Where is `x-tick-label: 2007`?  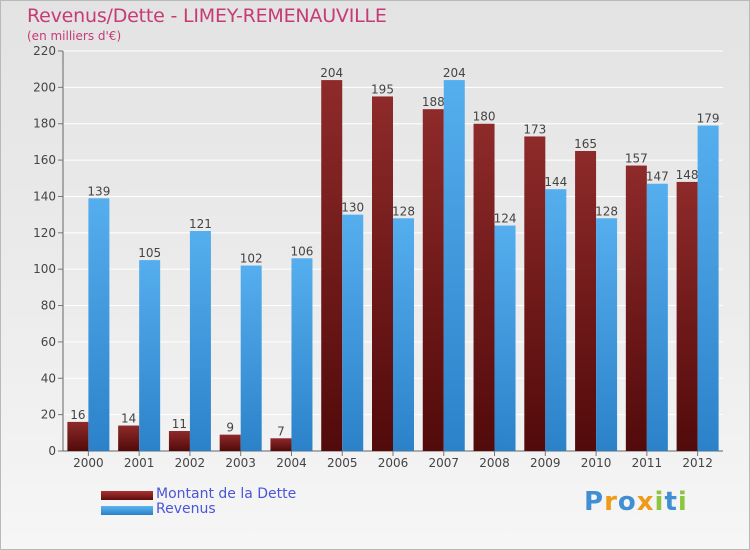 x-tick-label: 2007 is located at coordinates (443, 463).